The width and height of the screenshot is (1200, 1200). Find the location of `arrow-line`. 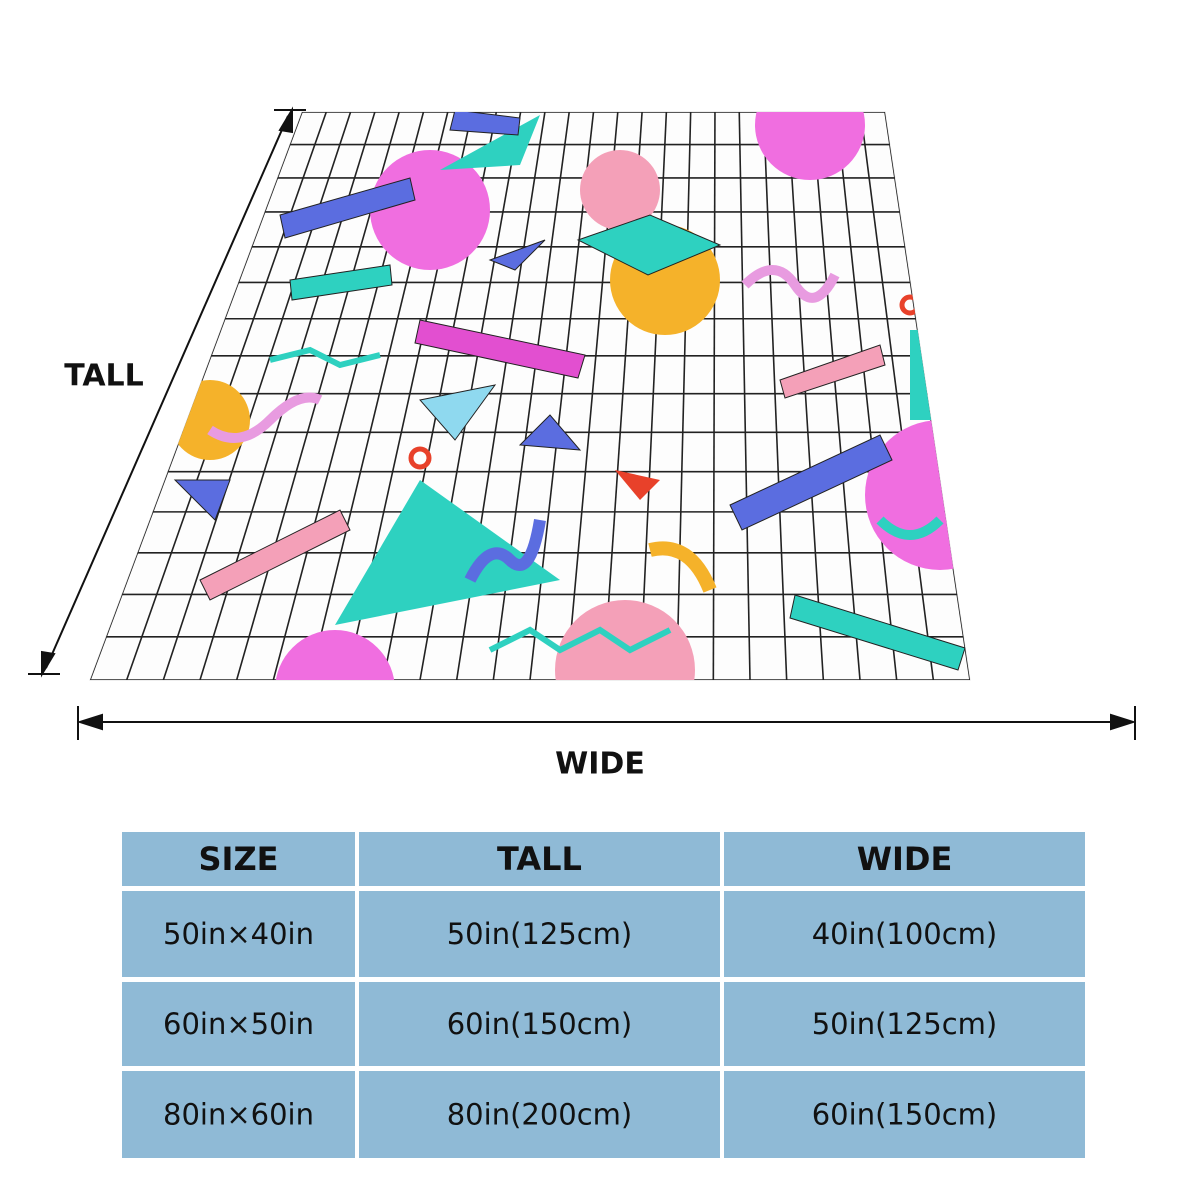

arrow-line is located at coordinates (167, 392).